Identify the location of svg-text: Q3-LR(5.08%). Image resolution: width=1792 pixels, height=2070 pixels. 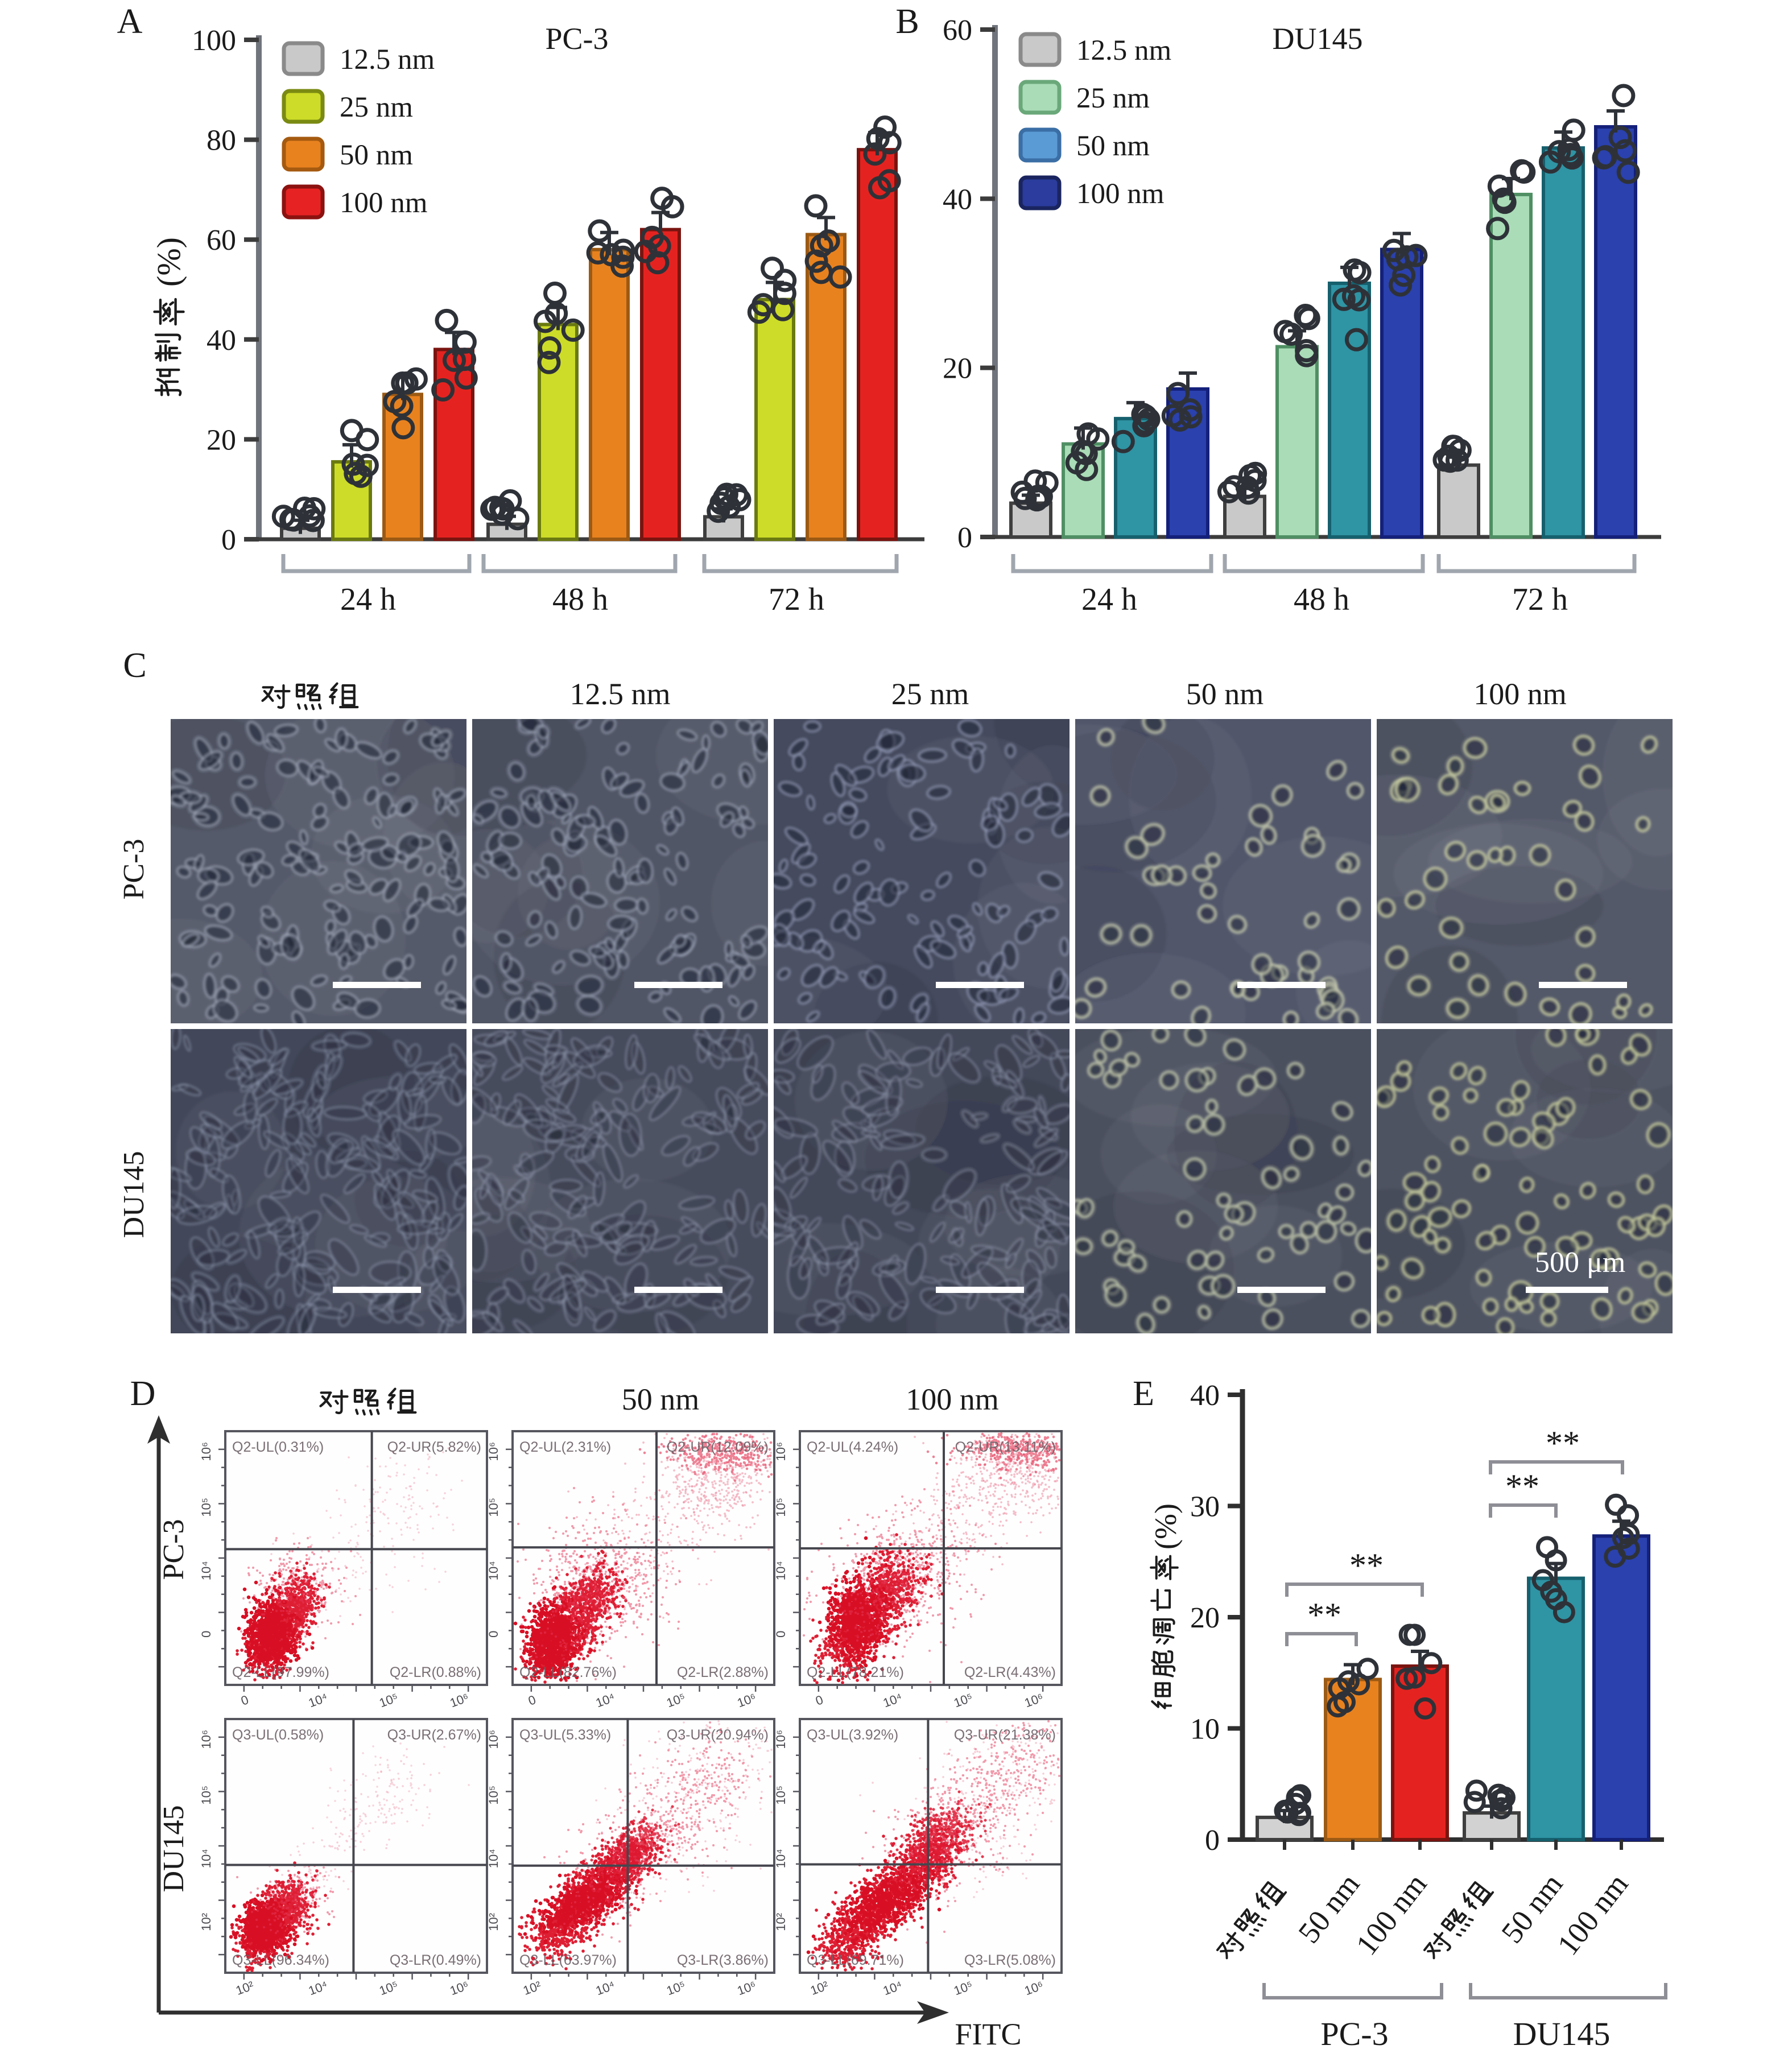
(1010, 1960).